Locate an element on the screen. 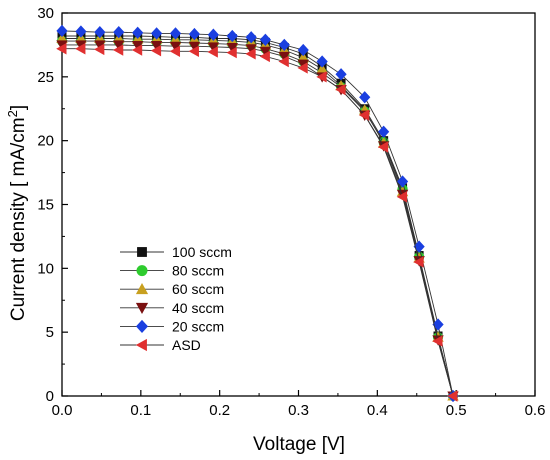 The height and width of the screenshot is (460, 550). y-tick-label: 5 is located at coordinates (50, 332).